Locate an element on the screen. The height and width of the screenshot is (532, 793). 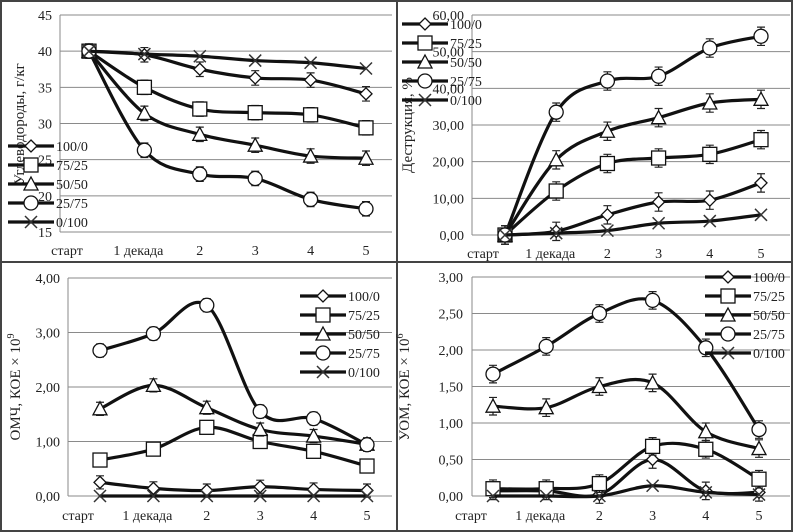
legend-label: 50/50 is located at coordinates (466, 63).